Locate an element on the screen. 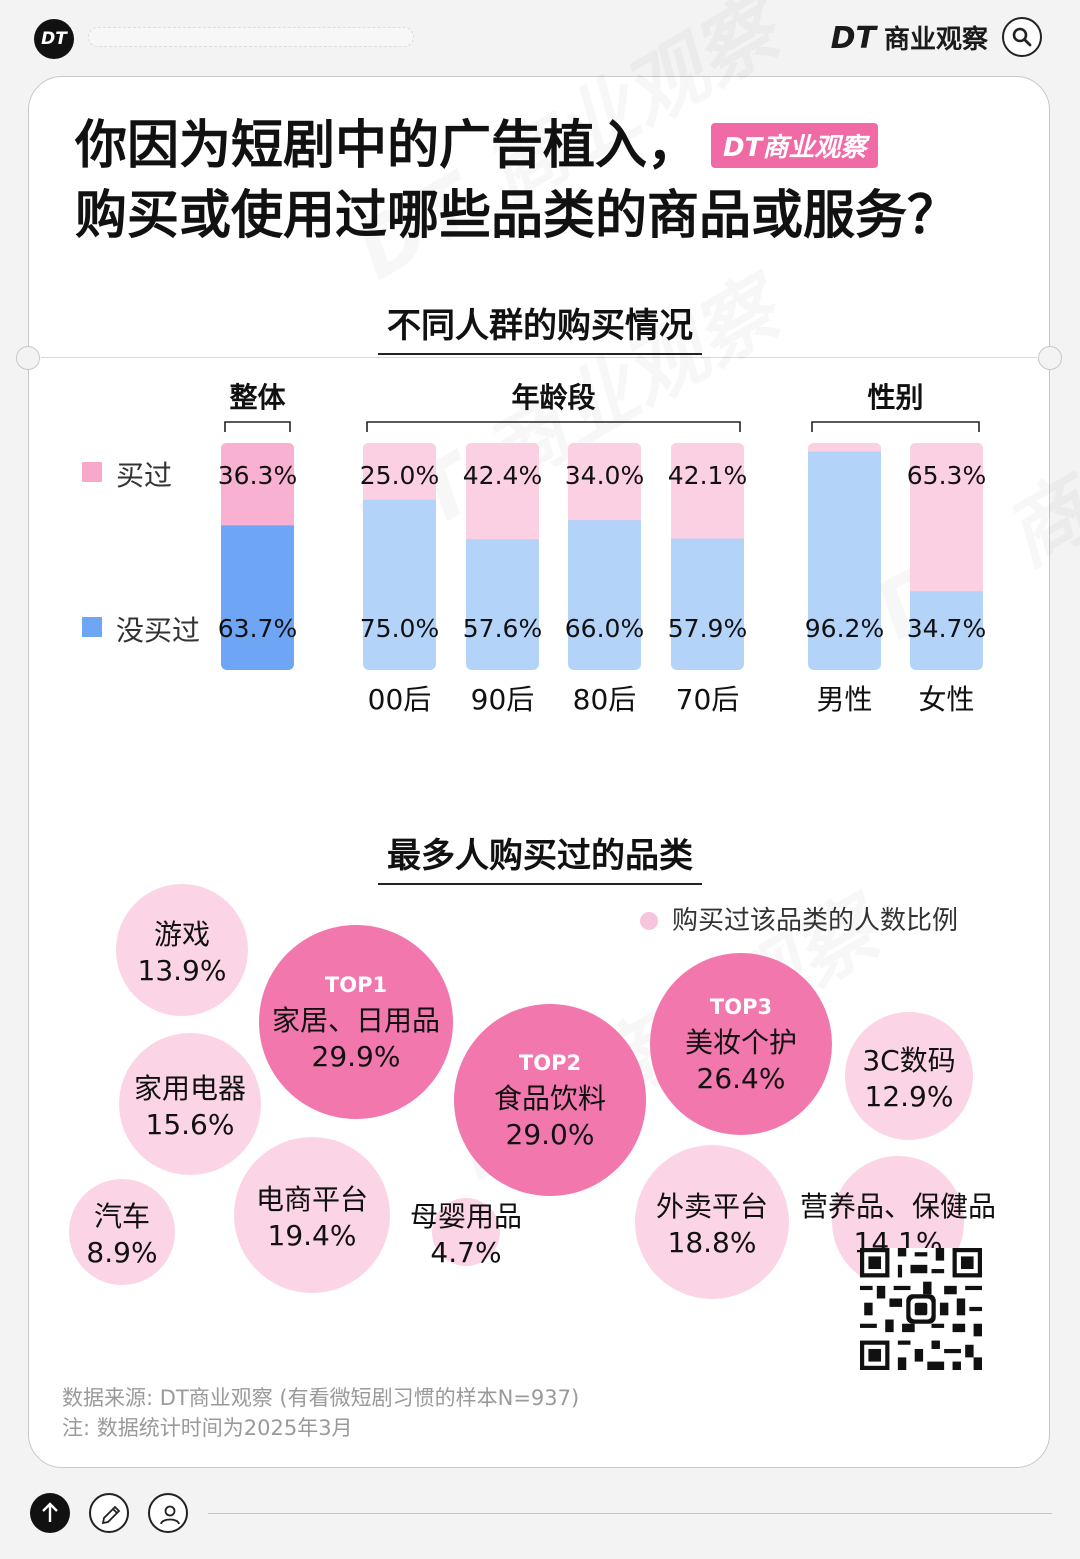 The image size is (1080, 1559). bubble-name: 家用电器 is located at coordinates (190, 1088).